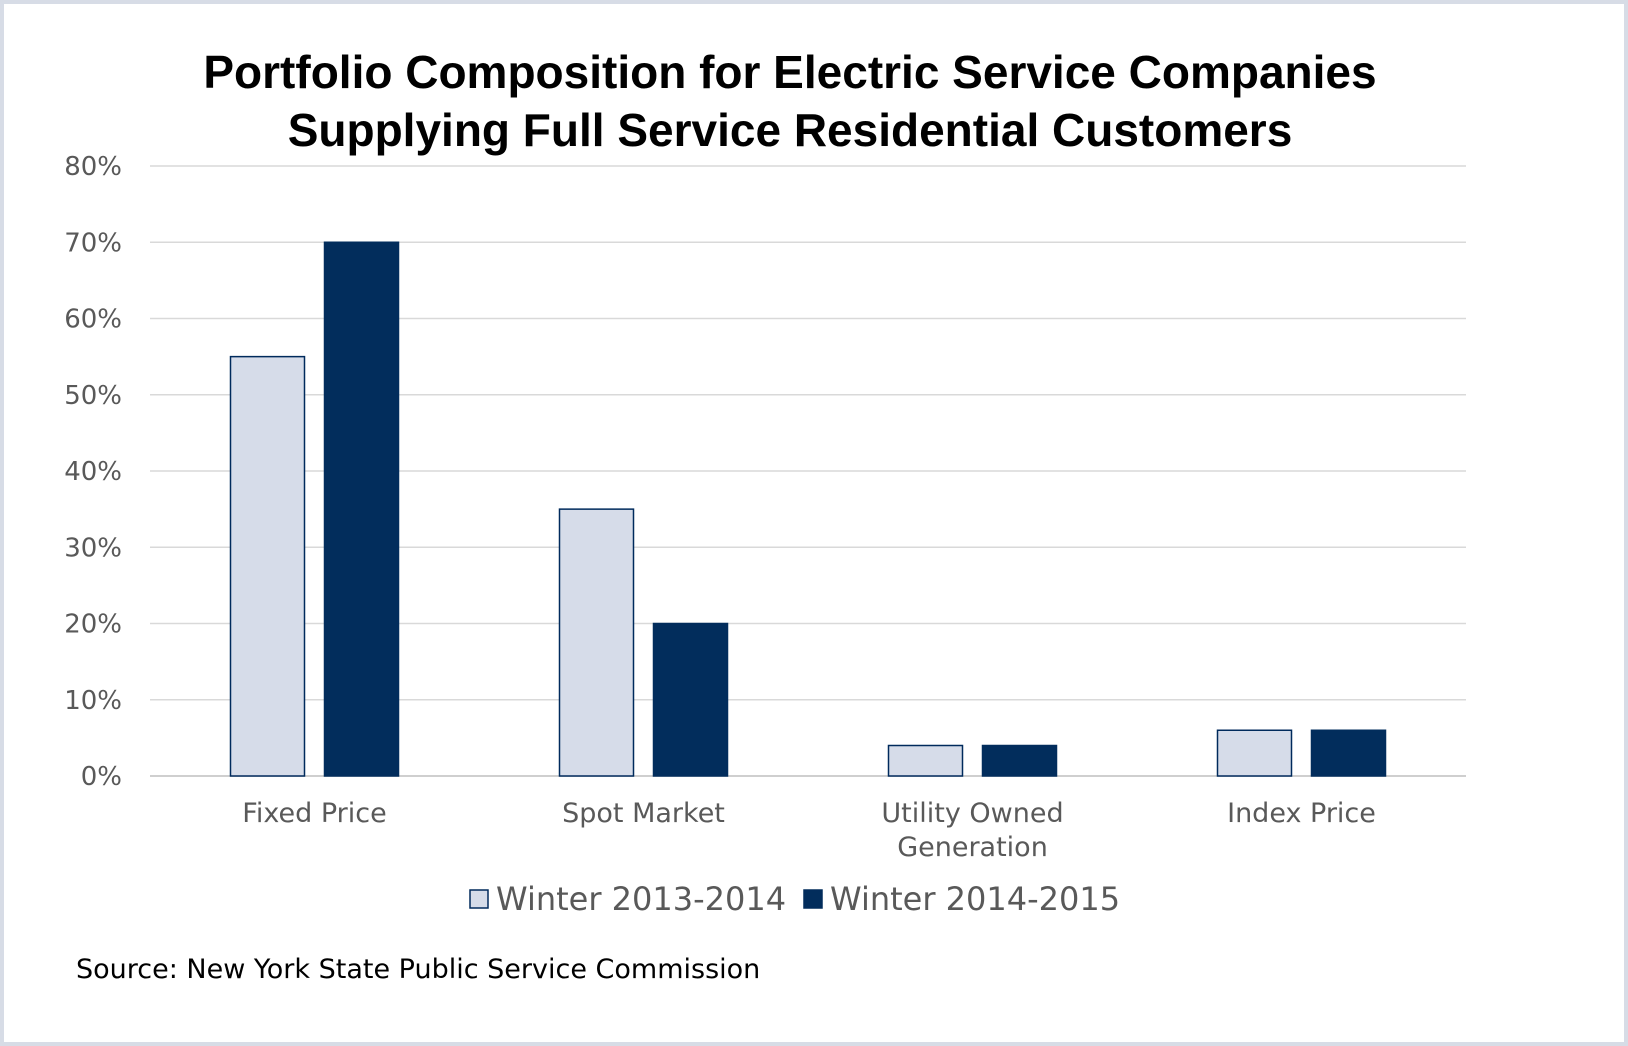  I want to click on y-tick-label: 20%, so click(93, 625).